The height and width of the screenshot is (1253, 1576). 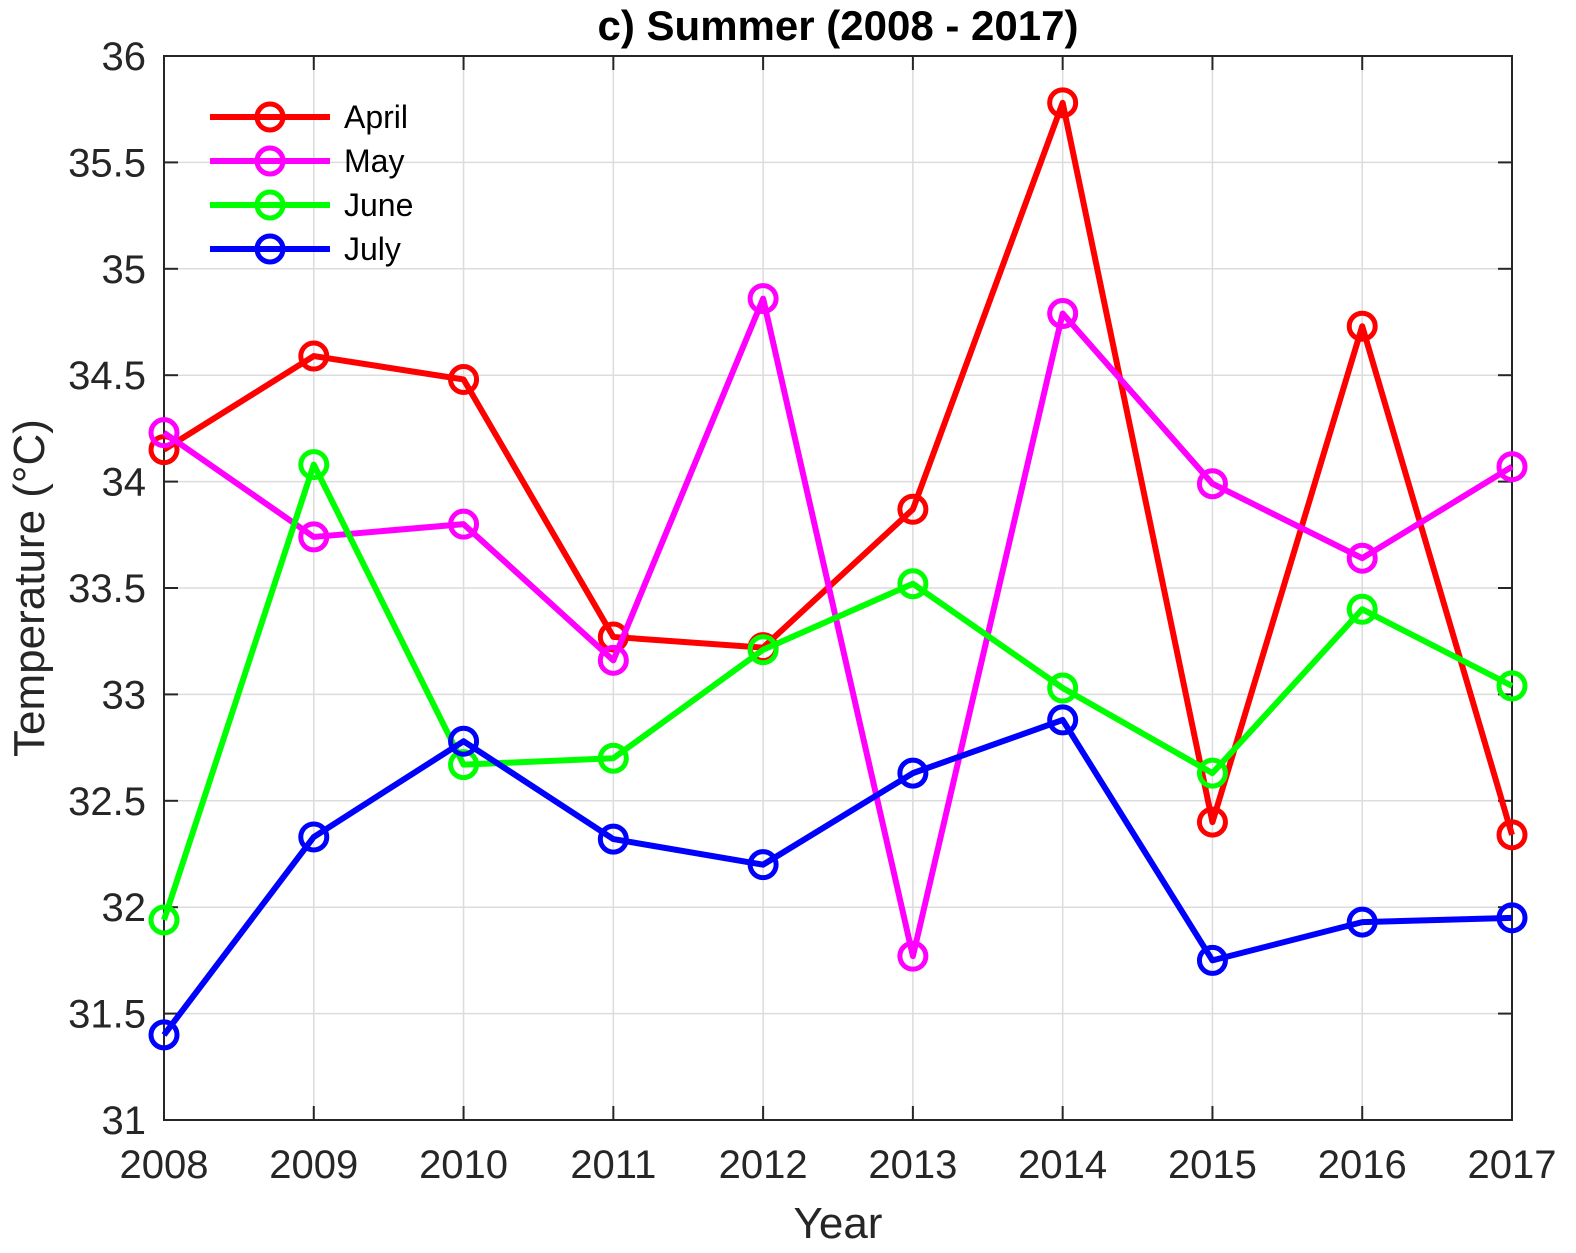 I want to click on chart-title: c) Summer (2008 - 2017), so click(x=838, y=25).